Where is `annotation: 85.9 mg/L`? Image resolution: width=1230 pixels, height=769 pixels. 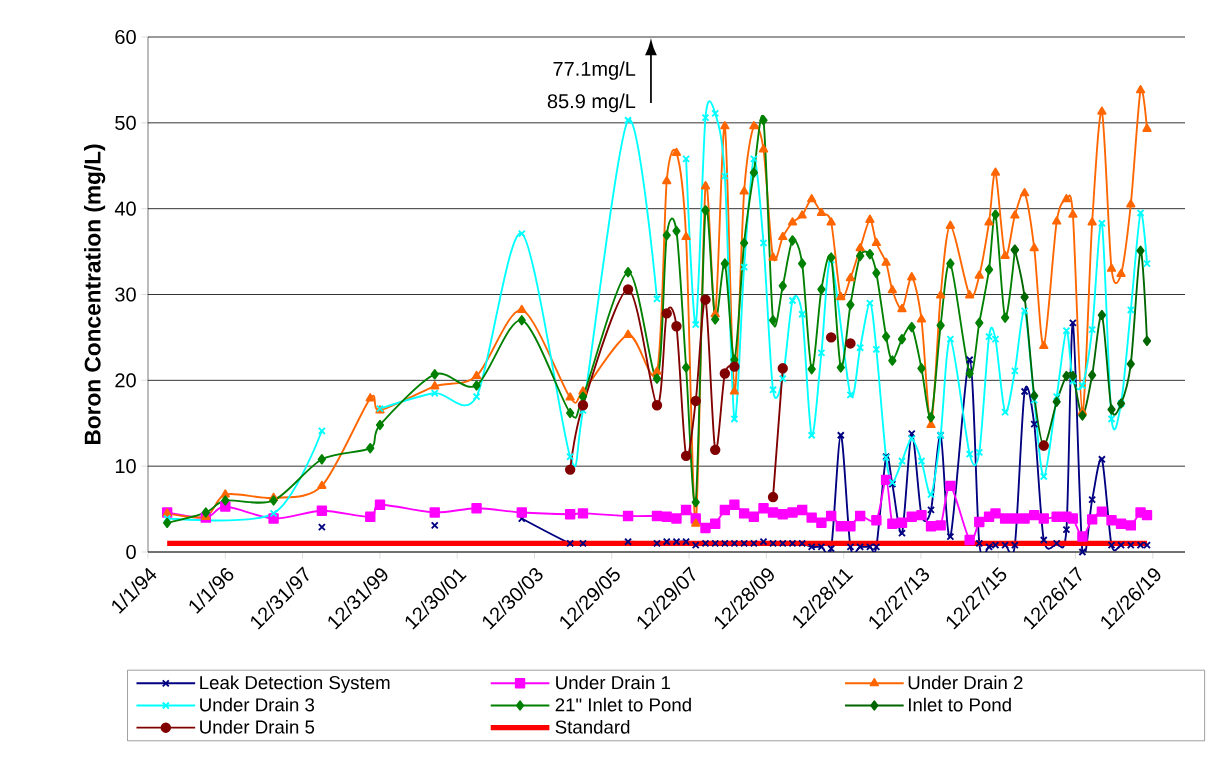 annotation: 85.9 mg/L is located at coordinates (591, 103).